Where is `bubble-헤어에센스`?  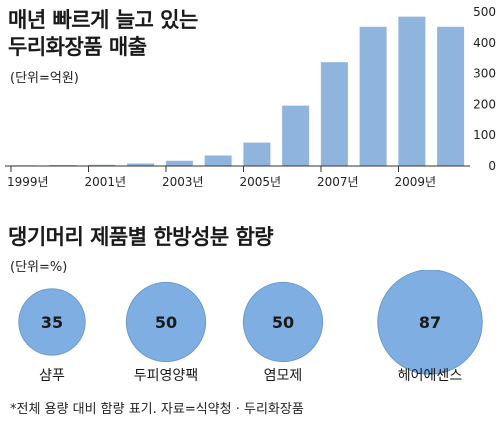
bubble-헤어에센스 is located at coordinates (430, 322).